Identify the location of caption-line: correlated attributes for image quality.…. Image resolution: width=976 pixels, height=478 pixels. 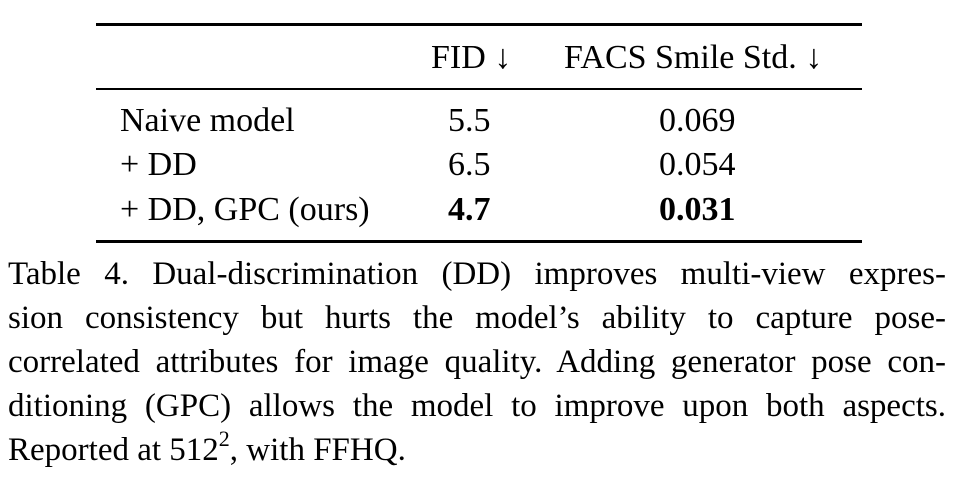
(477, 362).